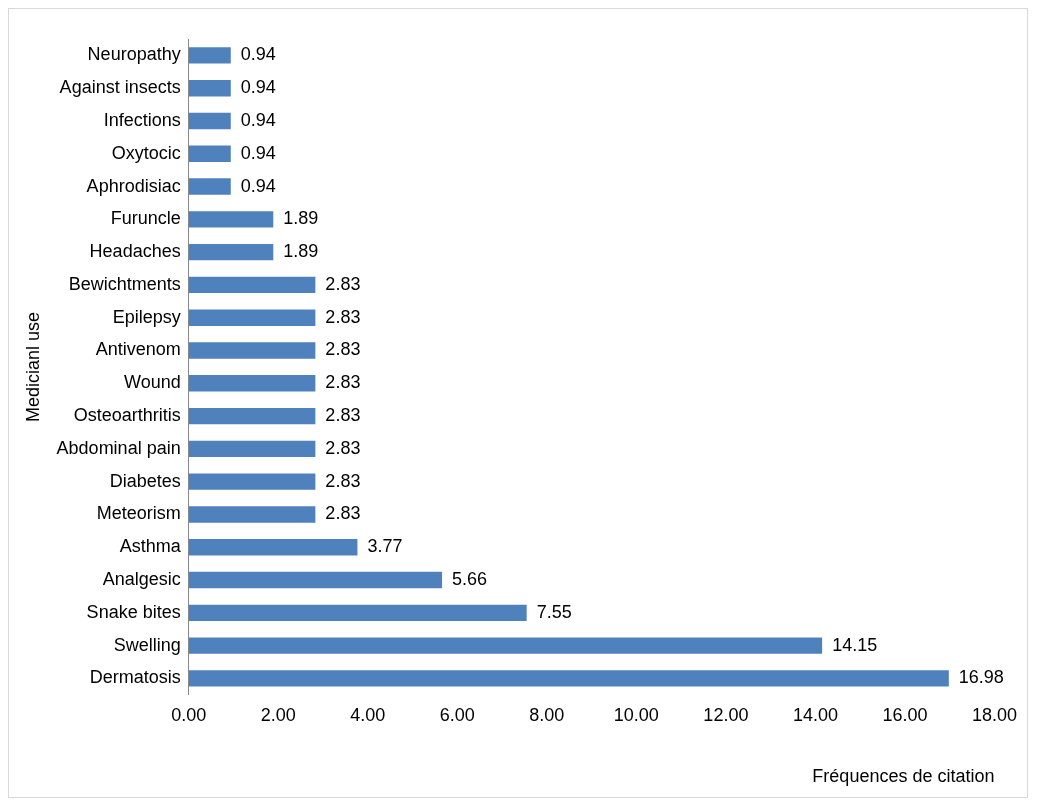 The width and height of the screenshot is (1040, 809). What do you see at coordinates (127, 415) in the screenshot?
I see `y-tick-label: Osteoarthritis` at bounding box center [127, 415].